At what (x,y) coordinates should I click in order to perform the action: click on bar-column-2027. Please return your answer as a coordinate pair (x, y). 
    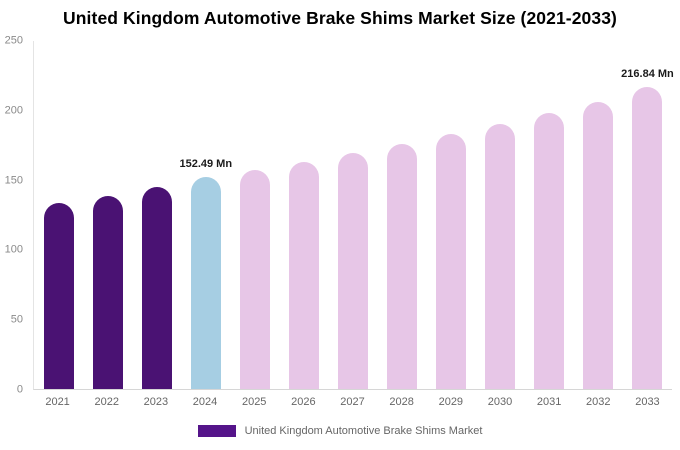
    Looking at the image, I should click on (352, 215).